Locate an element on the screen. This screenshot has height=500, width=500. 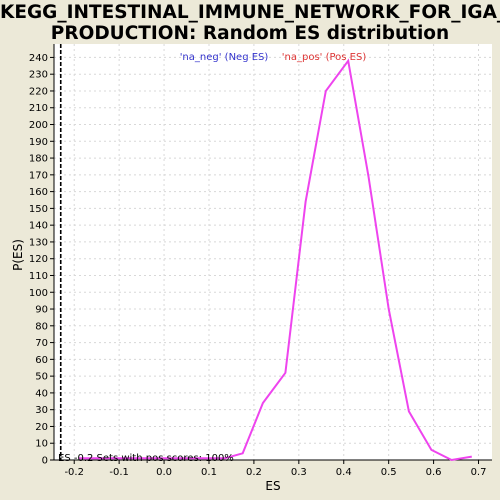
x-tick-label: 0.6 is located at coordinates (434, 472).